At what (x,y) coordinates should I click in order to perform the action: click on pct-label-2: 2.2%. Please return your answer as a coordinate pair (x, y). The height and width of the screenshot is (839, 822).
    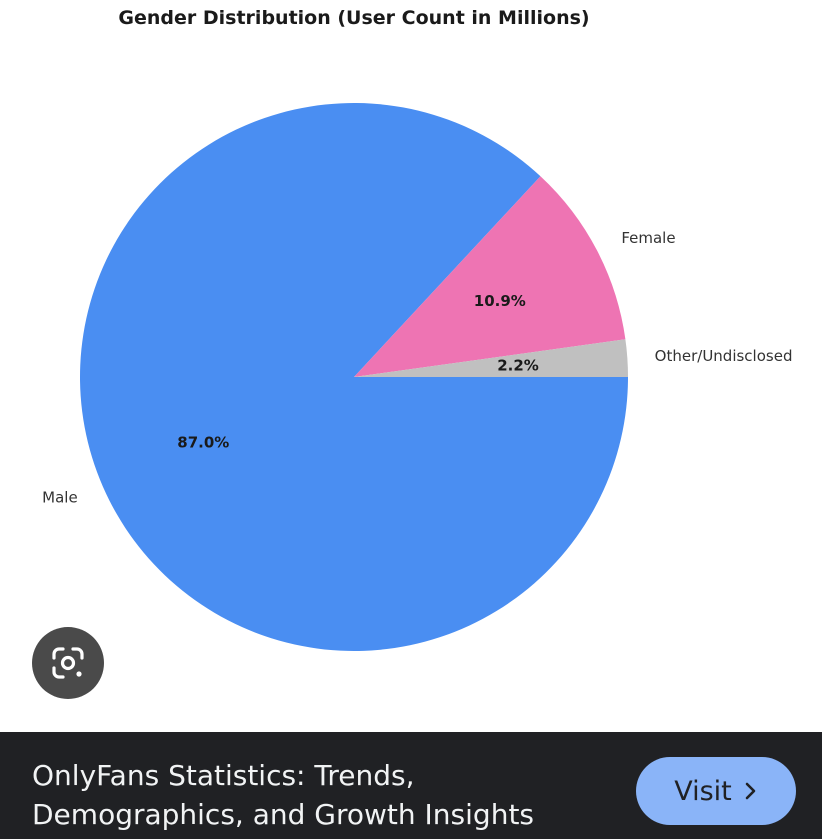
    Looking at the image, I should click on (518, 366).